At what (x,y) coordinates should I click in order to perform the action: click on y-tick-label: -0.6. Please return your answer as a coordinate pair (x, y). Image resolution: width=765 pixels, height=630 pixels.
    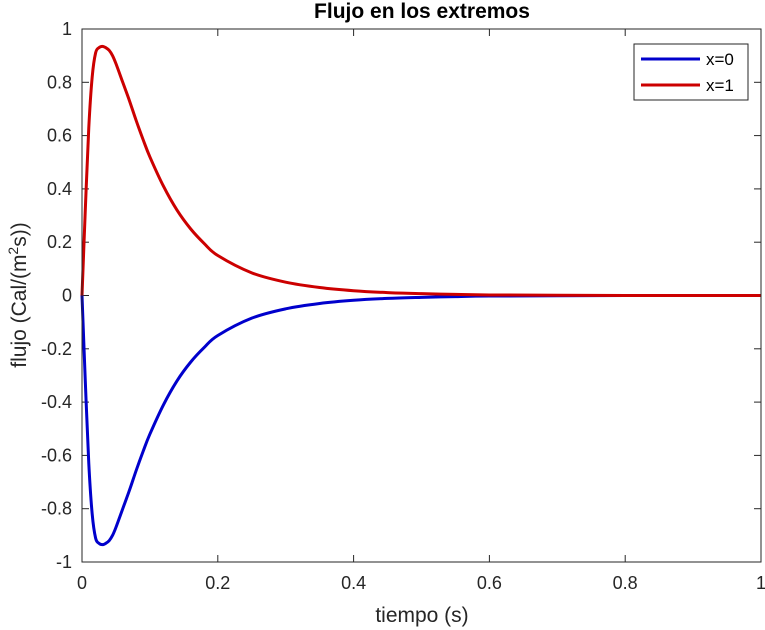
    Looking at the image, I should click on (56, 455).